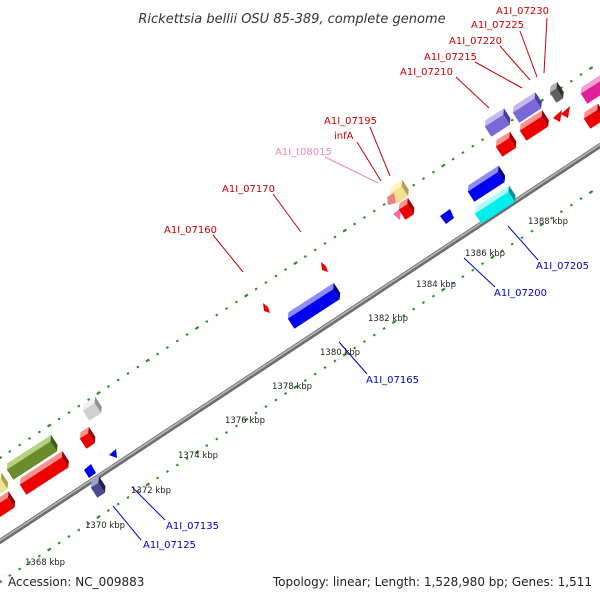  I want to click on gene-label-a1i-07165: A1I_07165, so click(392, 380).